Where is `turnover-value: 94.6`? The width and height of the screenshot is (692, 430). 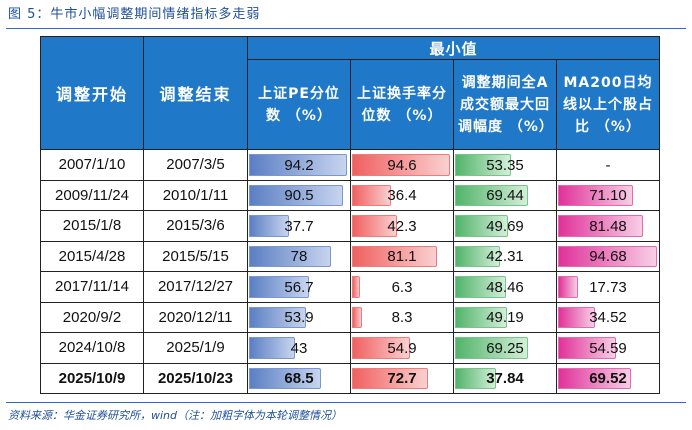
turnover-value: 94.6 is located at coordinates (402, 165).